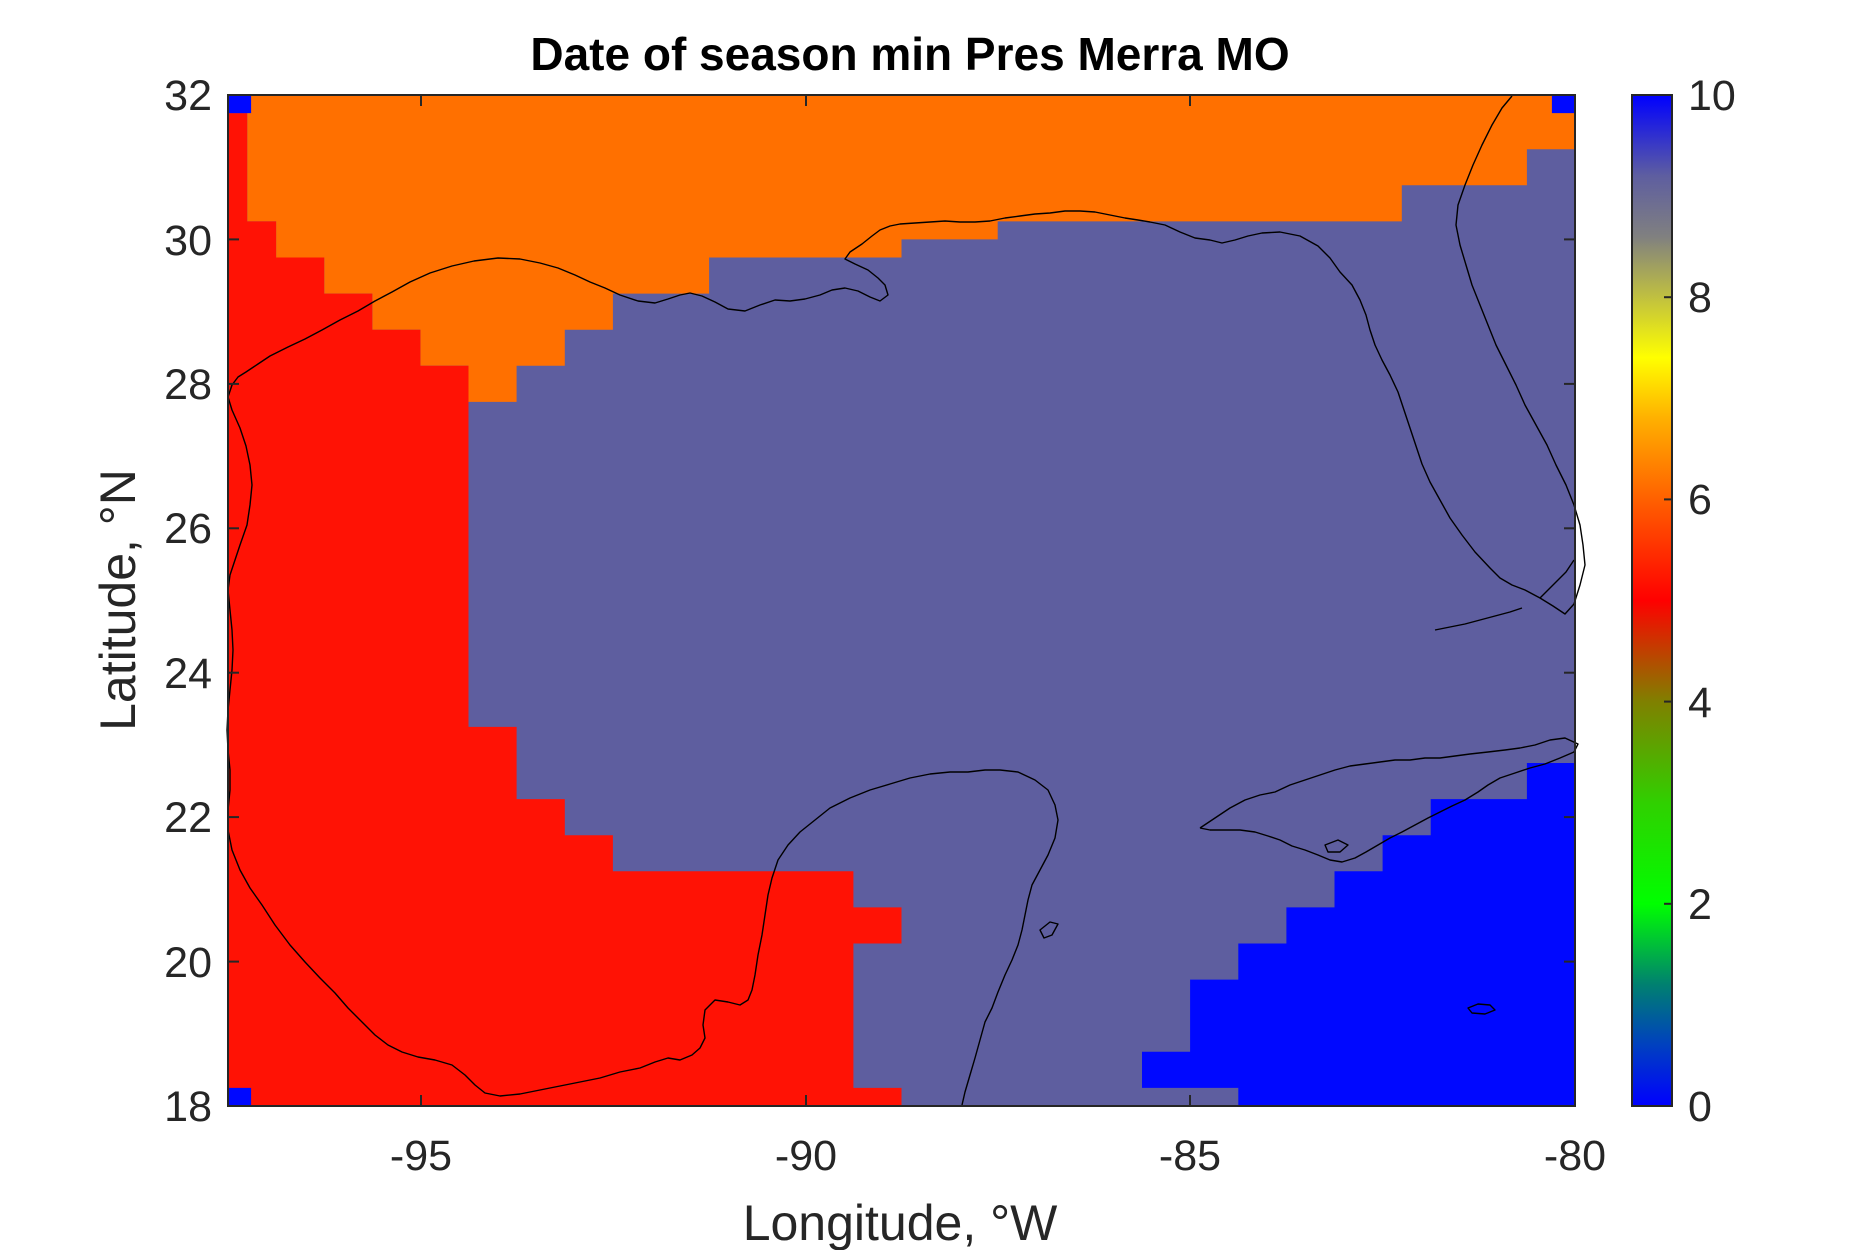 The width and height of the screenshot is (1875, 1250). Describe the element at coordinates (1481, 1009) in the screenshot. I see `coastline-jamaica` at that location.